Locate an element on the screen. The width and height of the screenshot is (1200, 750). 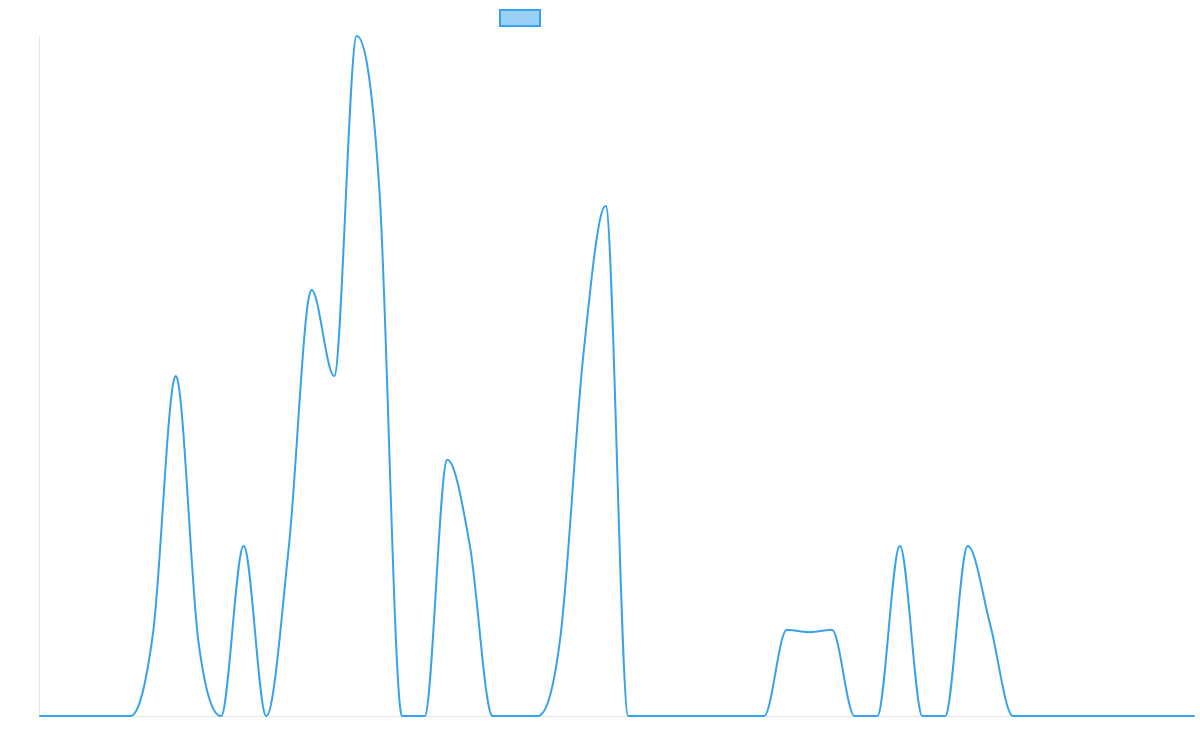
legend is located at coordinates (520, 18).